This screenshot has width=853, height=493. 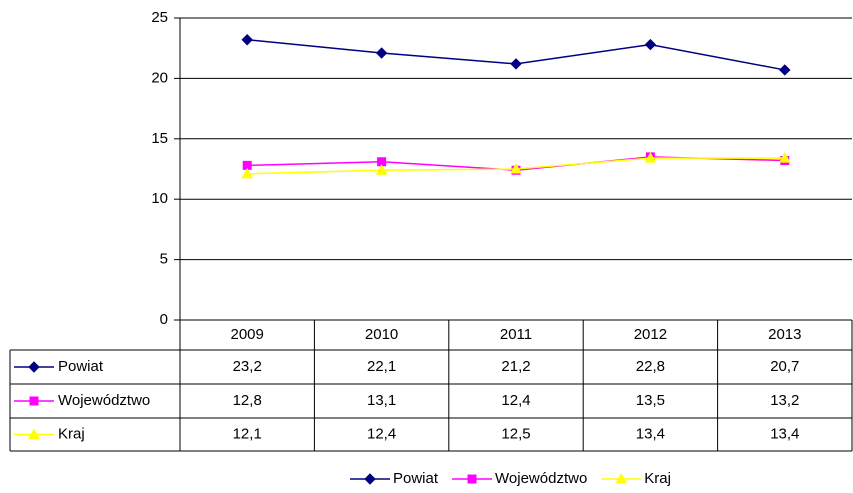 I want to click on table-value: 12,5, so click(x=515, y=433).